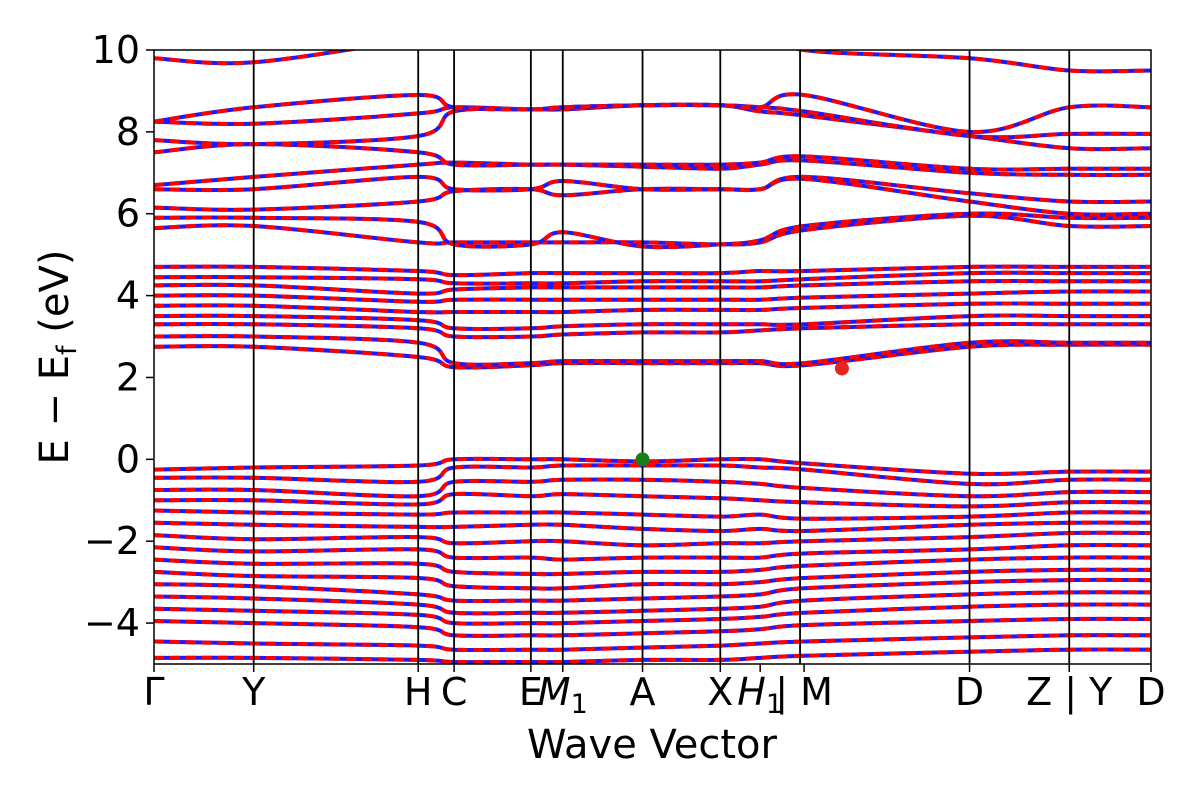  I want to click on y-tick-label: 8, so click(128, 132).